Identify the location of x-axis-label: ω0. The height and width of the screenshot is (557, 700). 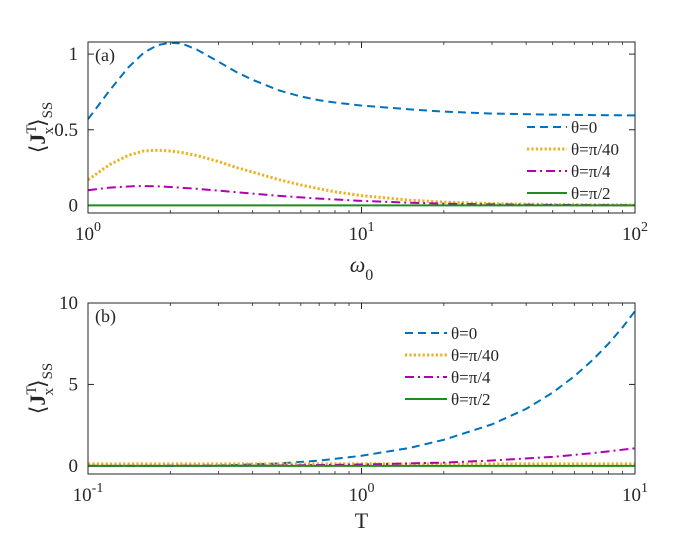
(362, 268).